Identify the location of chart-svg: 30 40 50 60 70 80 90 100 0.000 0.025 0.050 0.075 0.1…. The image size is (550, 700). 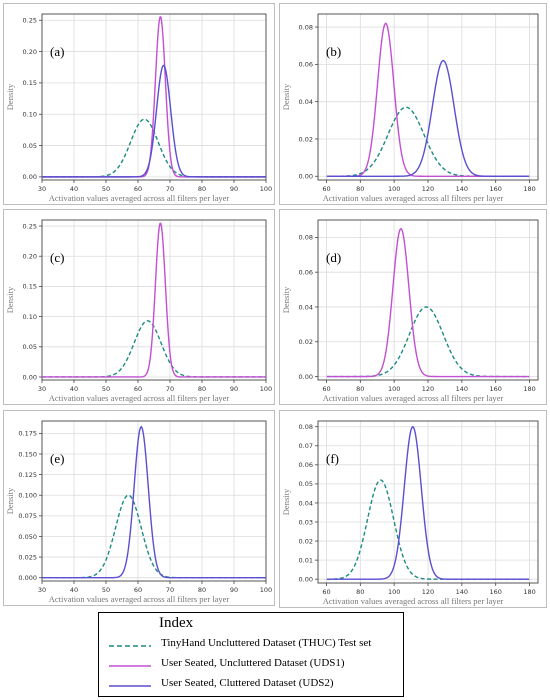
(138, 512).